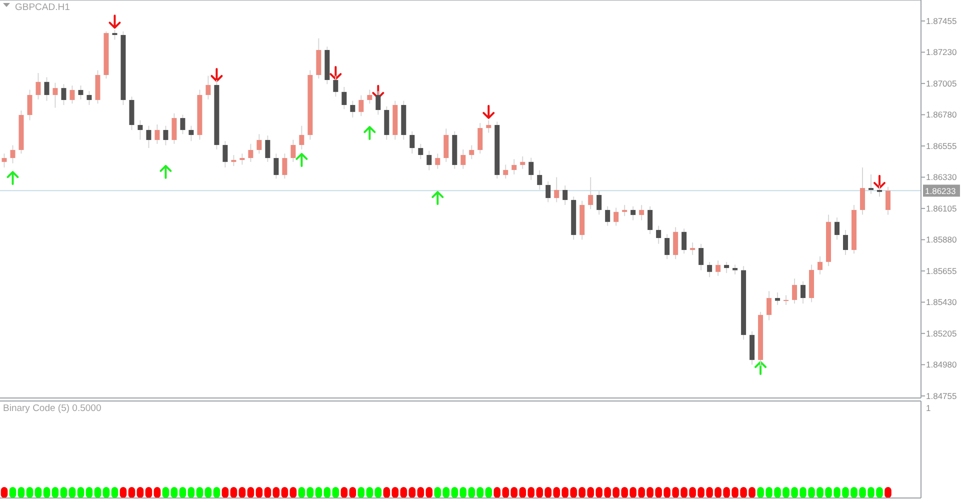 This screenshot has height=502, width=961. Describe the element at coordinates (941, 208) in the screenshot. I see `y-tick-label: 1.86105` at that location.